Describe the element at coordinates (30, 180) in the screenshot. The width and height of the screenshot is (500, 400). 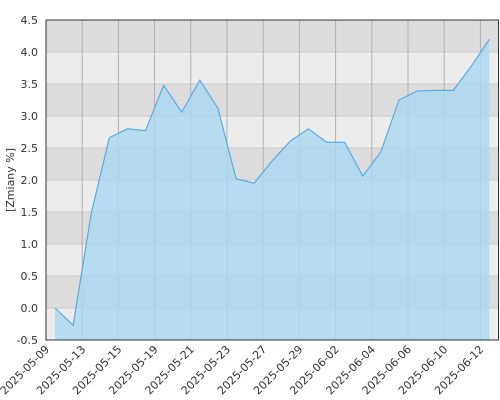
I see `y-tick-label: 2.0` at that location.